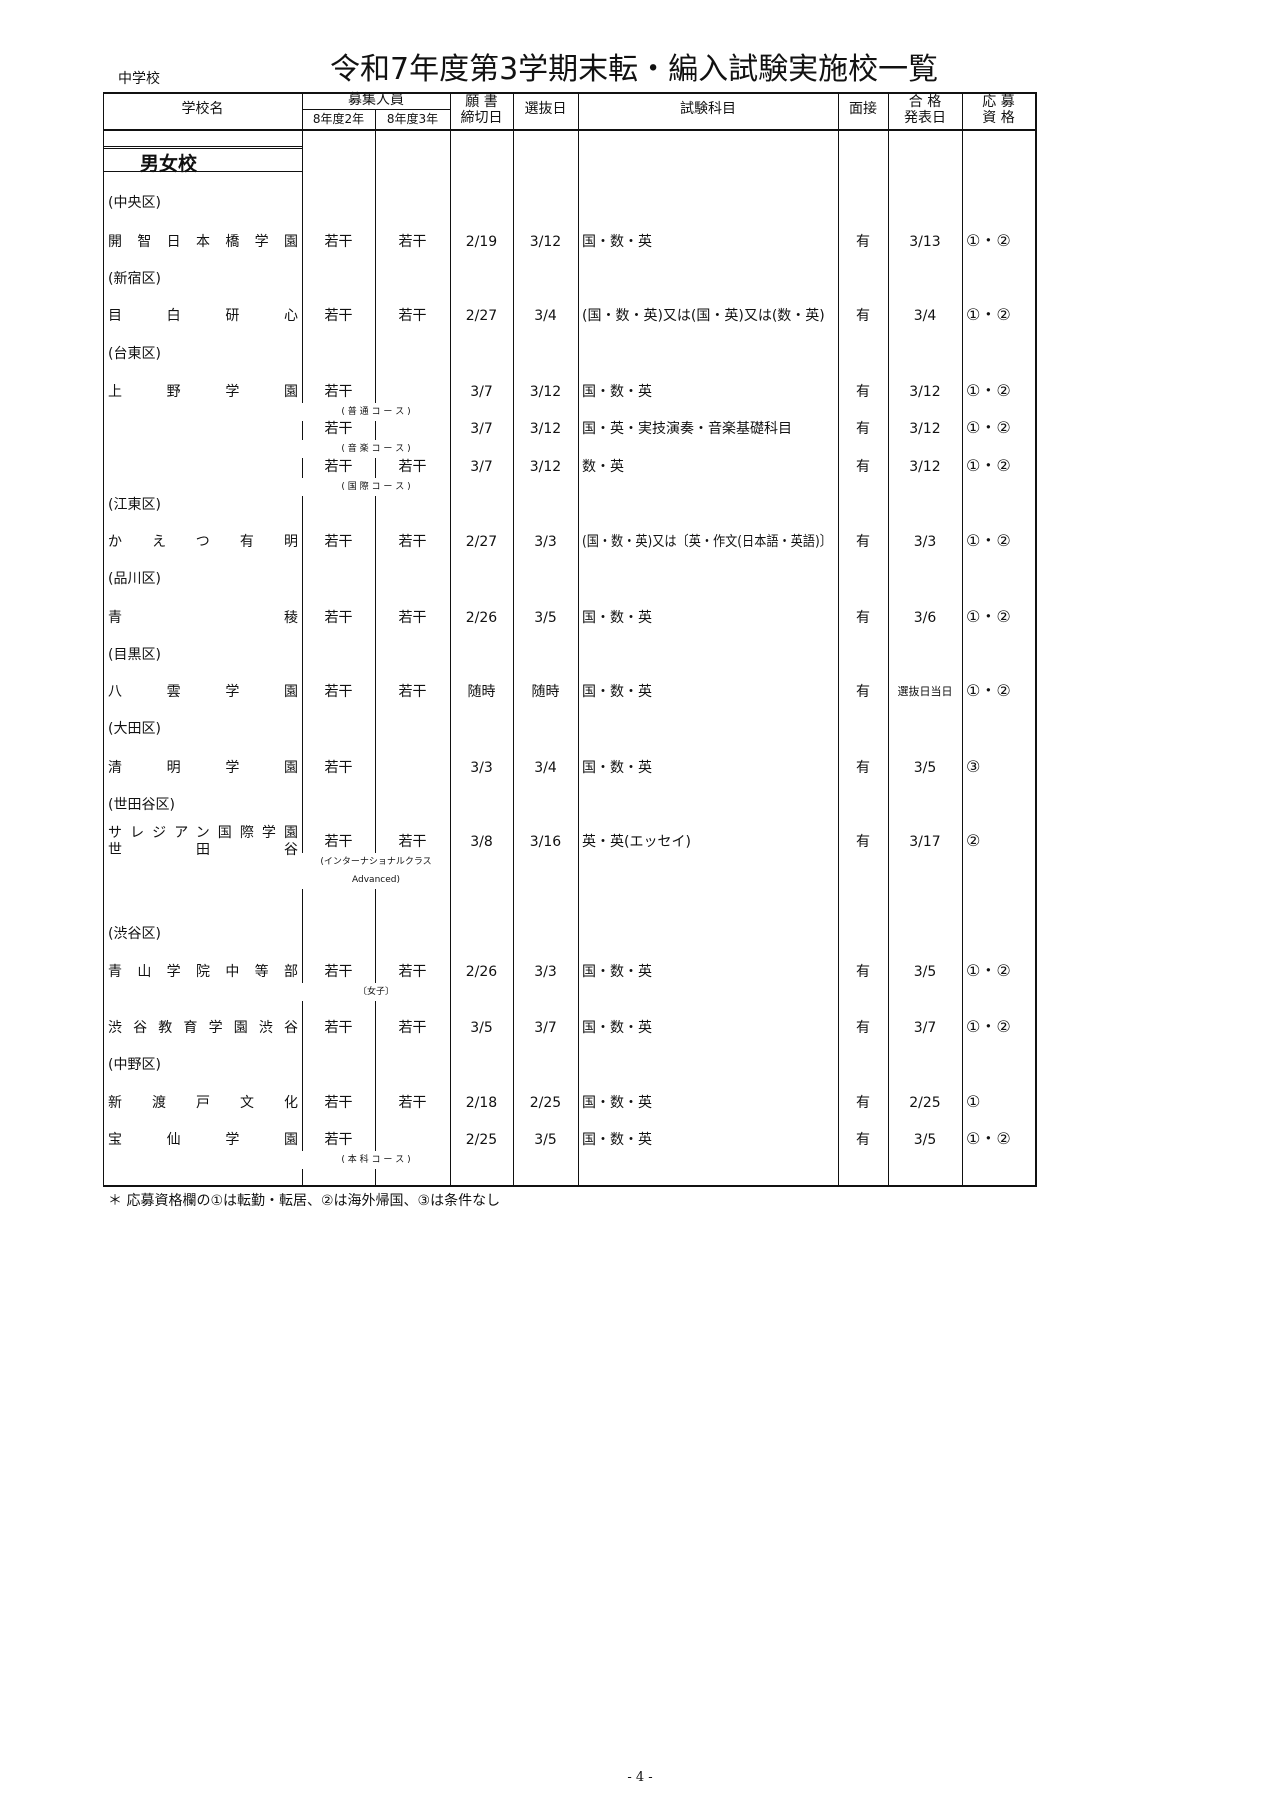 The width and height of the screenshot is (1280, 1811). Describe the element at coordinates (569, 130) in the screenshot. I see `header-bottom` at that location.